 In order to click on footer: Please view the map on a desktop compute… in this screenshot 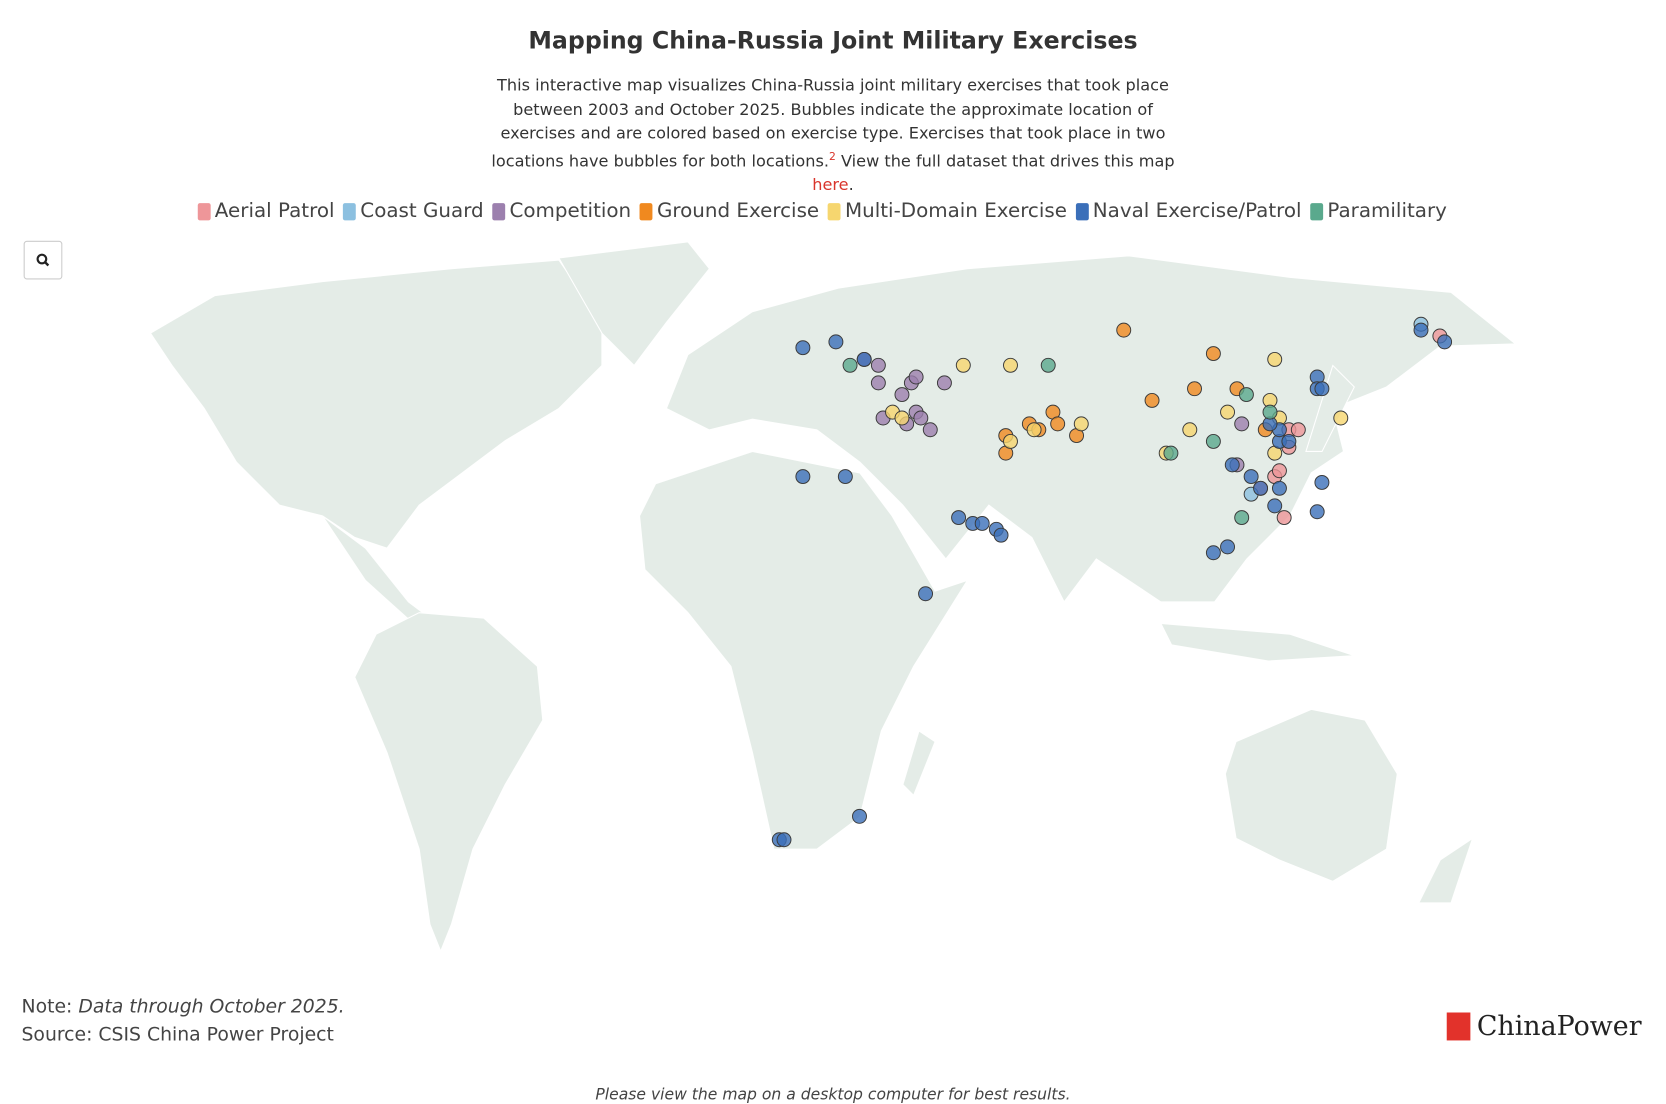, I will do `click(833, 1095)`.